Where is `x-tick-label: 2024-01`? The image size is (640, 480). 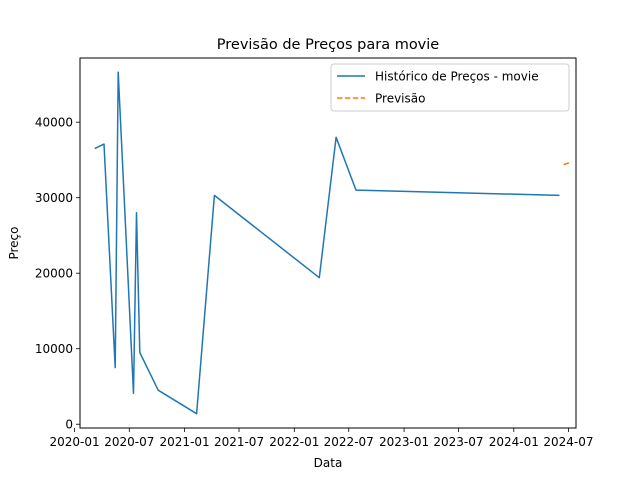
x-tick-label: 2024-01 is located at coordinates (514, 442).